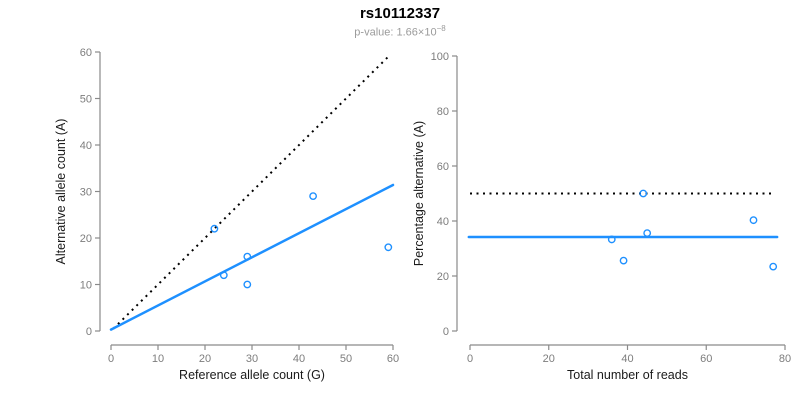 This screenshot has height=400, width=800. Describe the element at coordinates (785, 359) in the screenshot. I see `right-plot-x-tick-label: 80` at that location.